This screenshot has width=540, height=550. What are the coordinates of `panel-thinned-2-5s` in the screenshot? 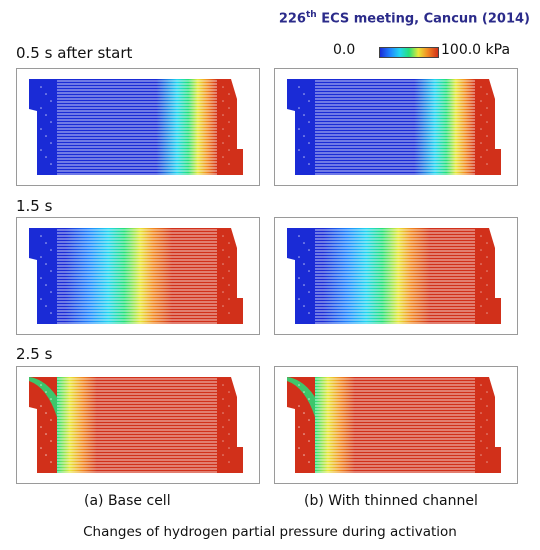 It's located at (396, 425).